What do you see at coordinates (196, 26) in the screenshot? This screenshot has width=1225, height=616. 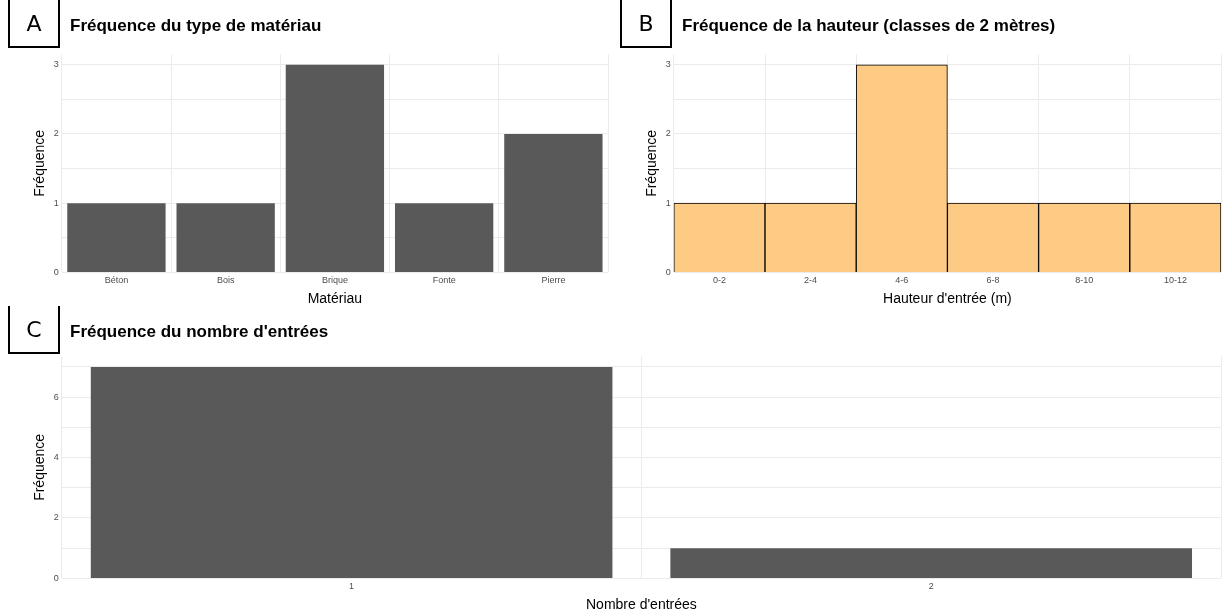 I see `chart-title: Fréquence du type de matériau` at bounding box center [196, 26].